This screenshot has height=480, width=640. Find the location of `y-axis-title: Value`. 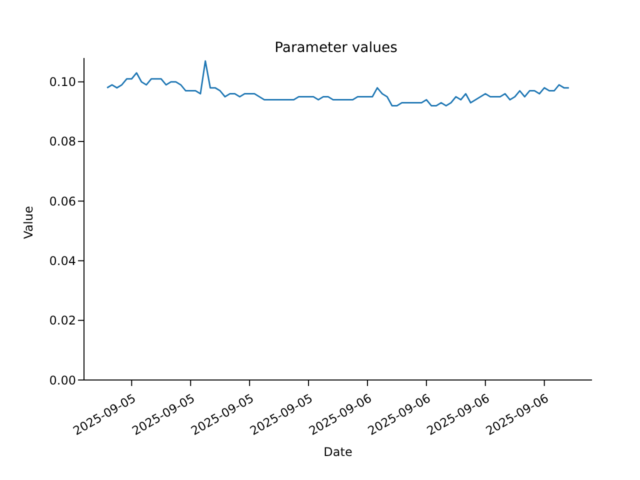

y-axis-title: Value is located at coordinates (28, 222).